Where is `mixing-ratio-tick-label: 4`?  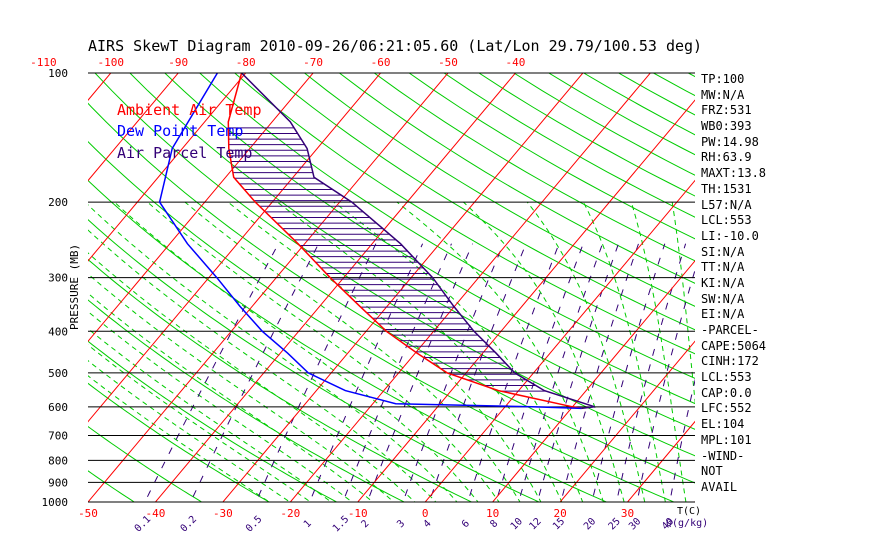 mixing-ratio-tick-label: 4 is located at coordinates (428, 524).